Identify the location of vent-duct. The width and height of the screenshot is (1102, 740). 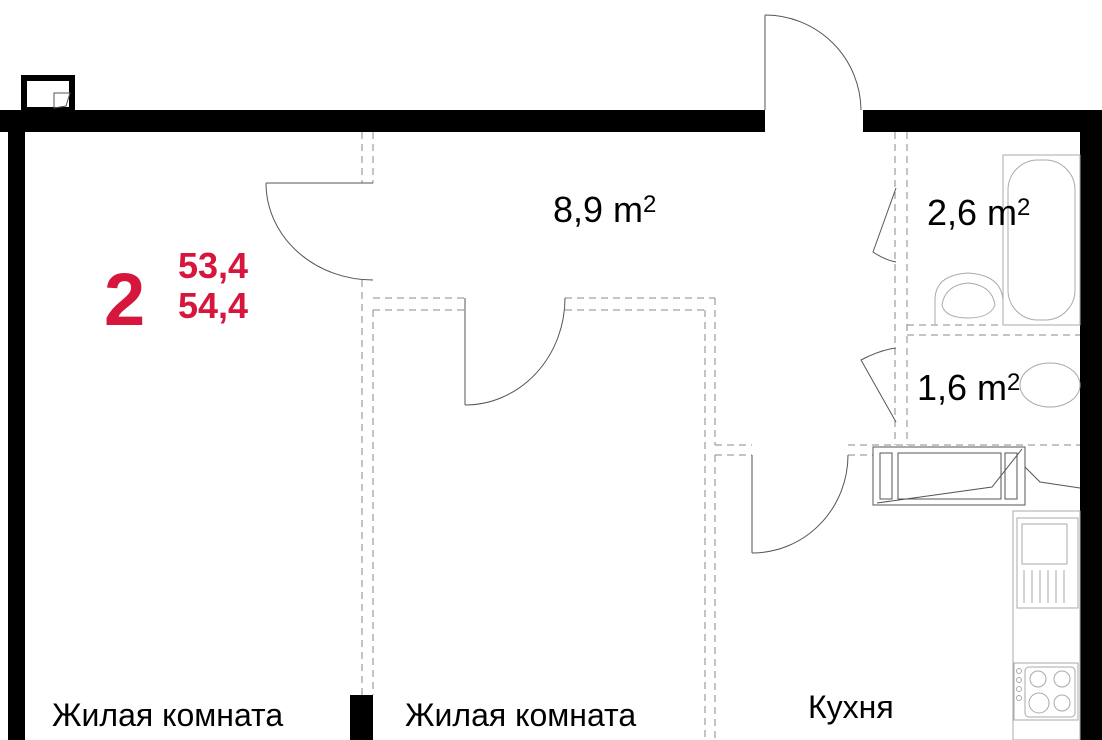
(976, 476).